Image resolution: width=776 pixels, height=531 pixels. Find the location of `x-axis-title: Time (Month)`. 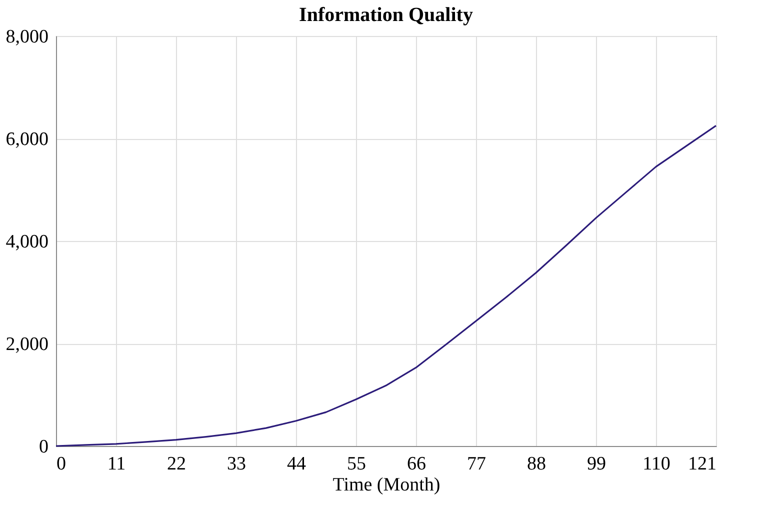

x-axis-title: Time (Month) is located at coordinates (386, 485).